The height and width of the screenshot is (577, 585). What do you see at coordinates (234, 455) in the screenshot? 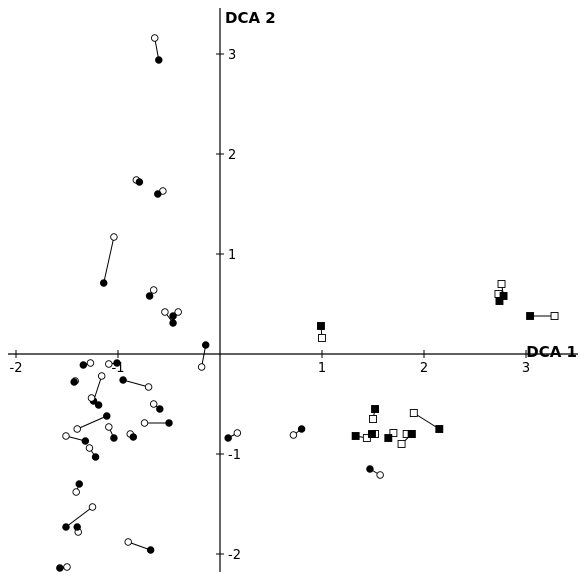
I see `y-tick-label: -1` at bounding box center [234, 455].